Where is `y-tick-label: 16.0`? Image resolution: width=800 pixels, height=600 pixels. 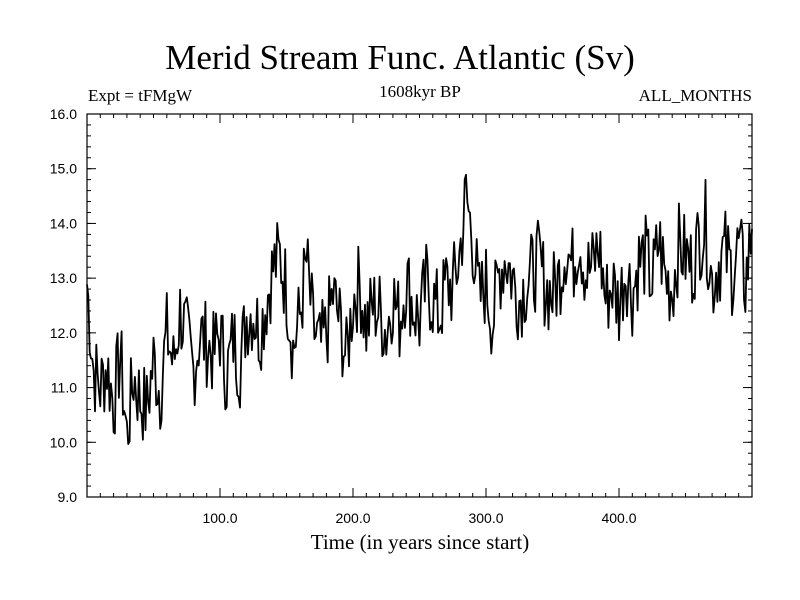 y-tick-label: 16.0 is located at coordinates (63, 114).